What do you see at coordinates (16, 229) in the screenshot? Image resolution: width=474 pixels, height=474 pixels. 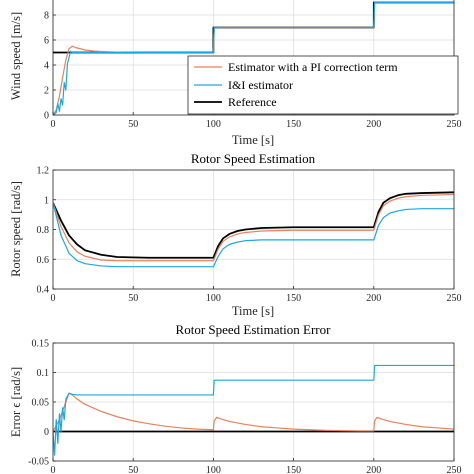 I see `rotor-speed-ylabel: Rotor speed [rad/s]` at bounding box center [16, 229].